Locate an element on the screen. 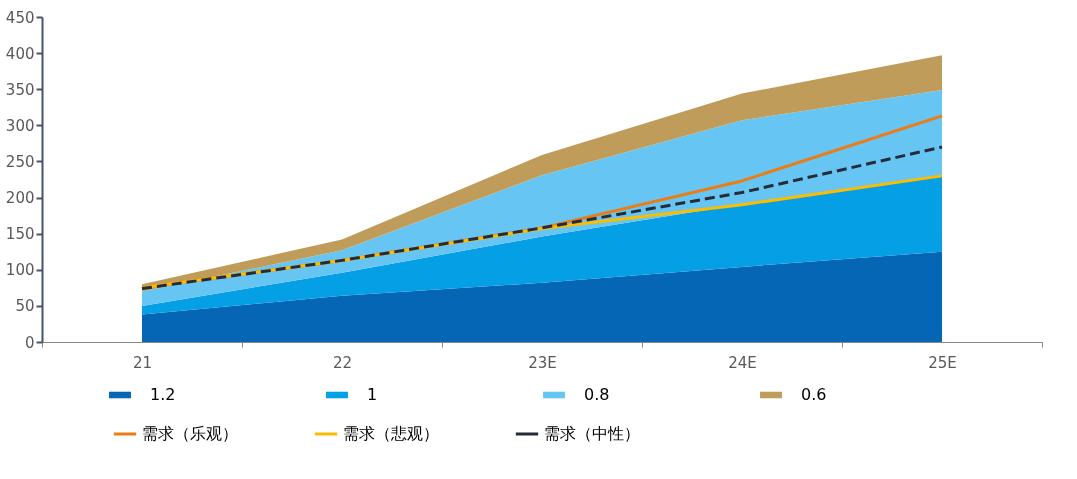 Image resolution: width=1077 pixels, height=479 pixels. y-tick-label: 100 is located at coordinates (20, 270).